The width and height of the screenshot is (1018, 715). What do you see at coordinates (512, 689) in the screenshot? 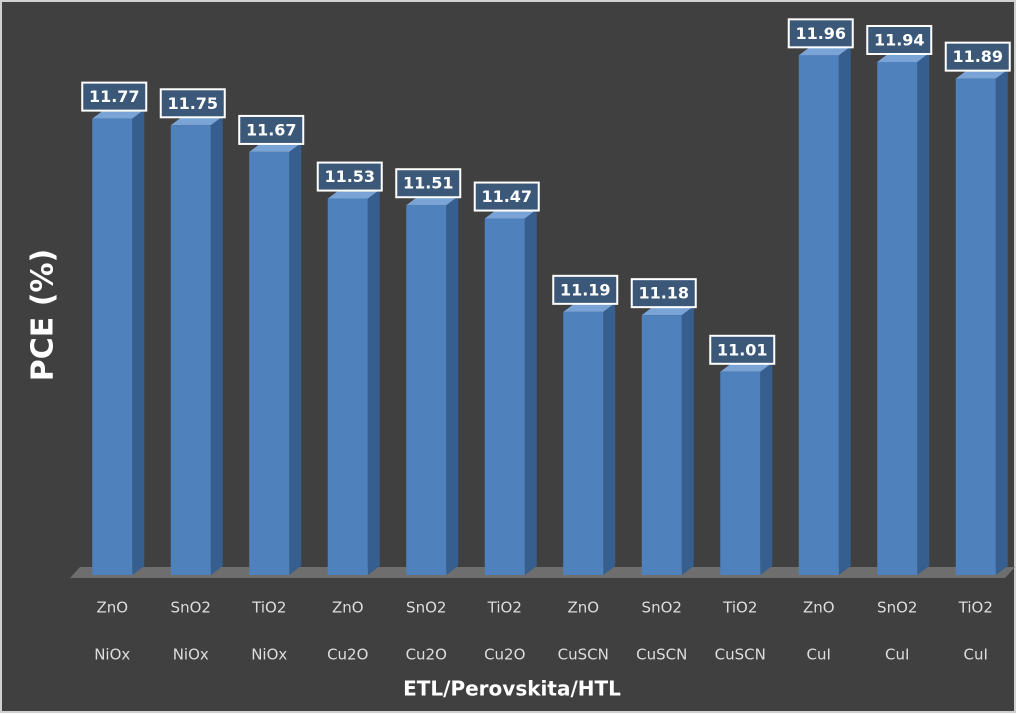
I see `x-axis-title: ETL/Perovskita/HTL` at bounding box center [512, 689].